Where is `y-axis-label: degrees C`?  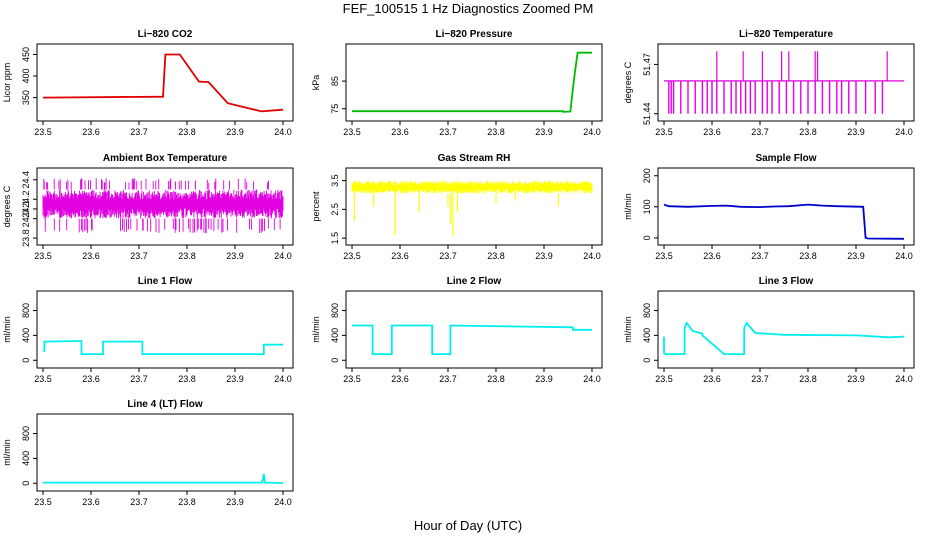
y-axis-label: degrees C is located at coordinates (628, 82).